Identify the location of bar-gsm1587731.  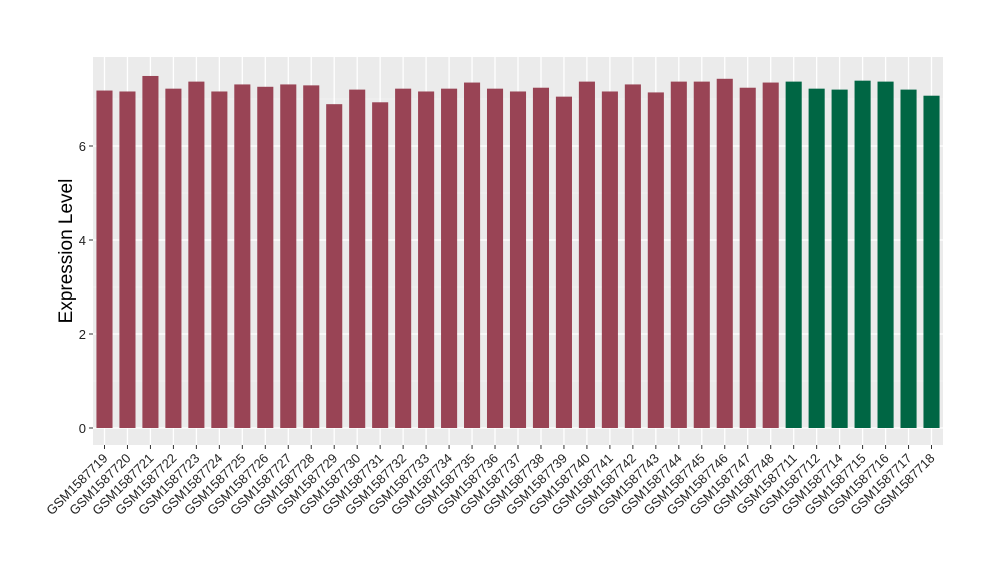
(380, 265).